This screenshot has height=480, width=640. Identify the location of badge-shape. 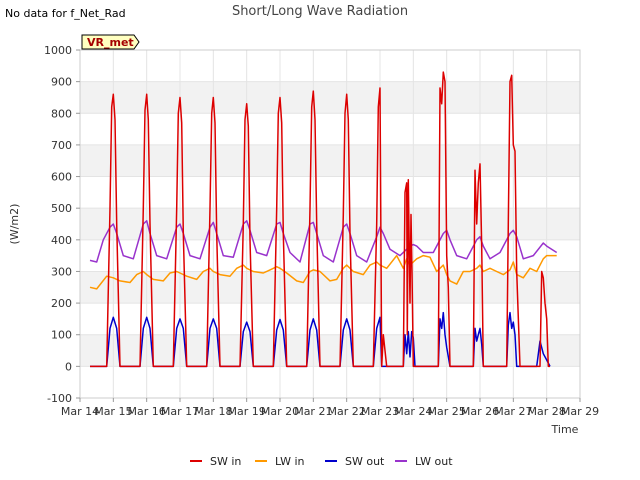
(110, 42).